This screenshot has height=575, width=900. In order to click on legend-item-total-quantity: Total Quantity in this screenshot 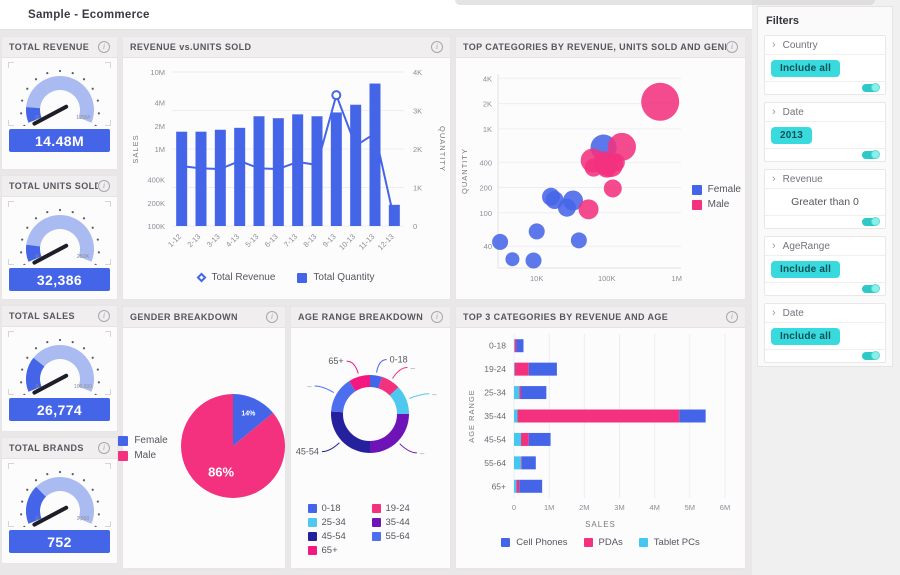, I will do `click(336, 277)`.